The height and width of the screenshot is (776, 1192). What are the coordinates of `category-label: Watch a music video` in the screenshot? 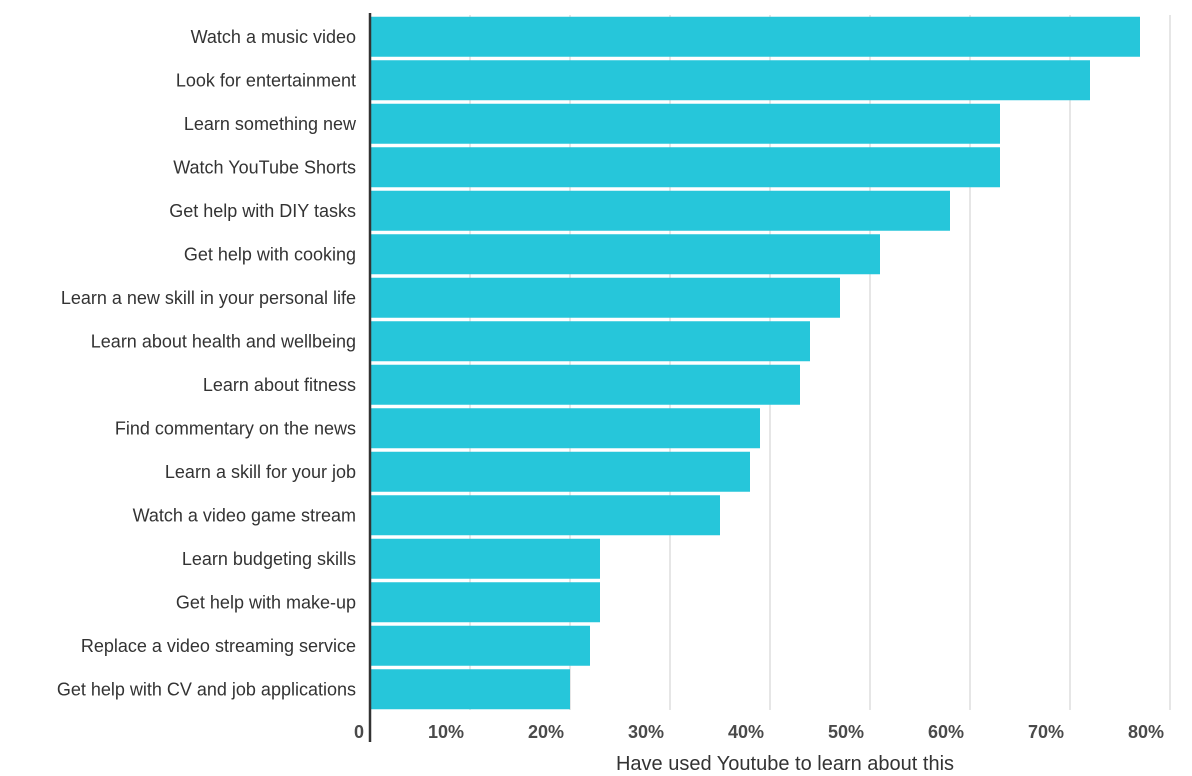 It's located at (273, 37).